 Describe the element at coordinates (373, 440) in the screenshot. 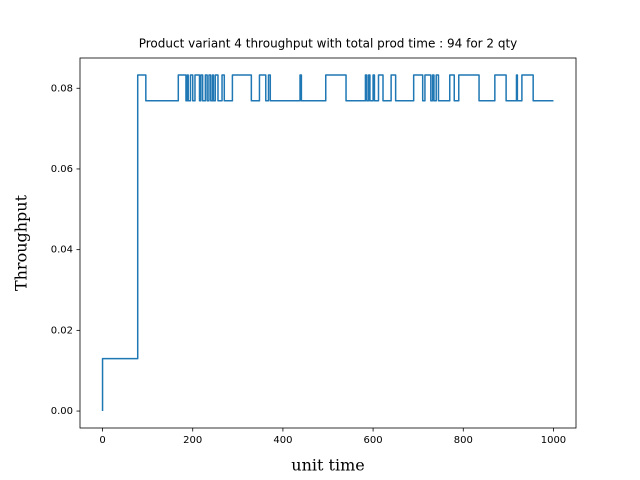

I see `x-tick-label: 600` at that location.